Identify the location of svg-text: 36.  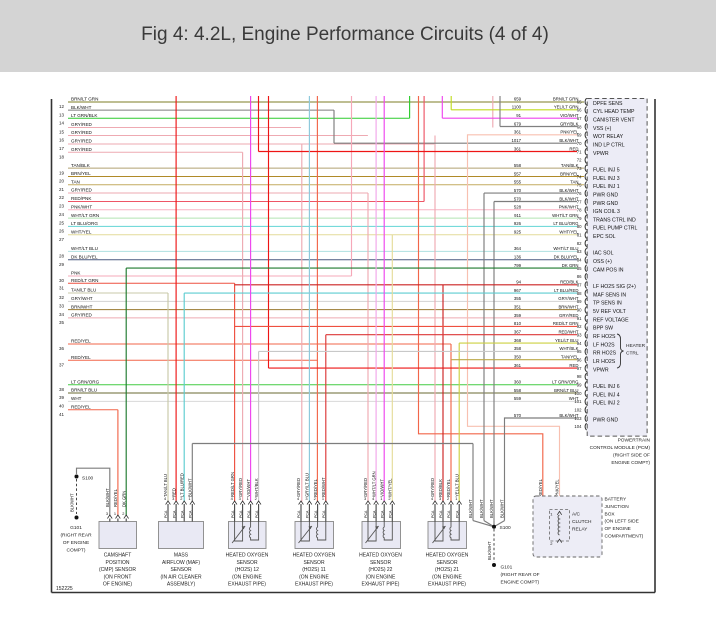
(62, 348).